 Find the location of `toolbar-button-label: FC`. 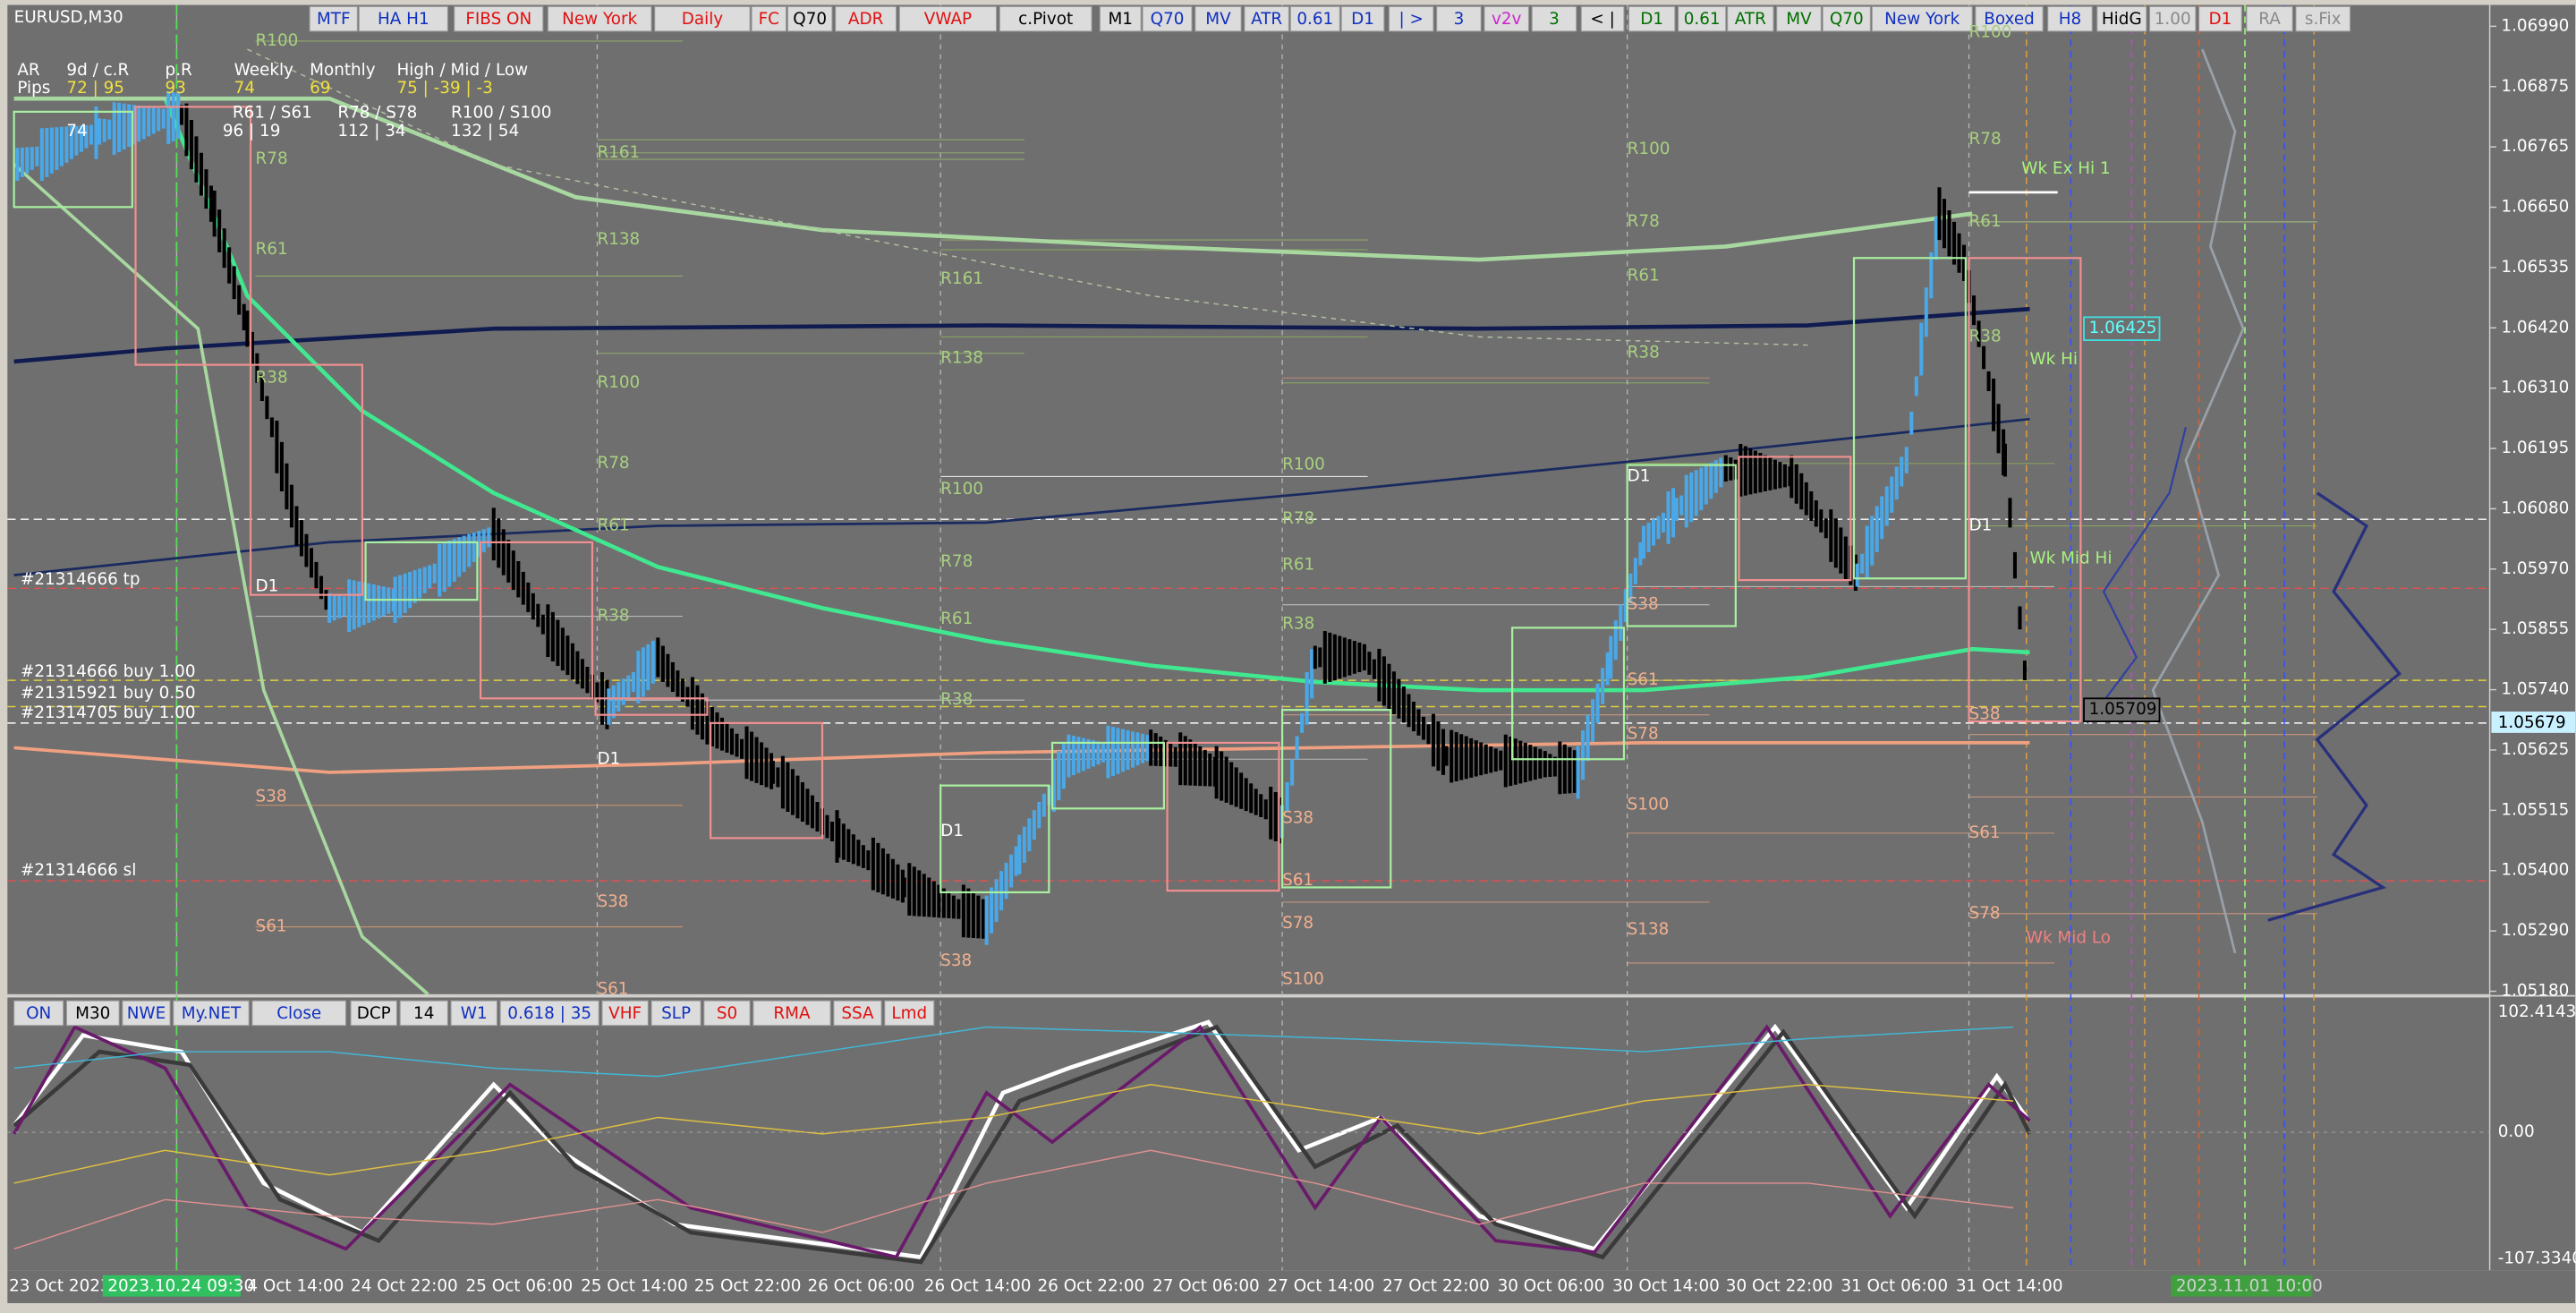

toolbar-button-label: FC is located at coordinates (769, 19).